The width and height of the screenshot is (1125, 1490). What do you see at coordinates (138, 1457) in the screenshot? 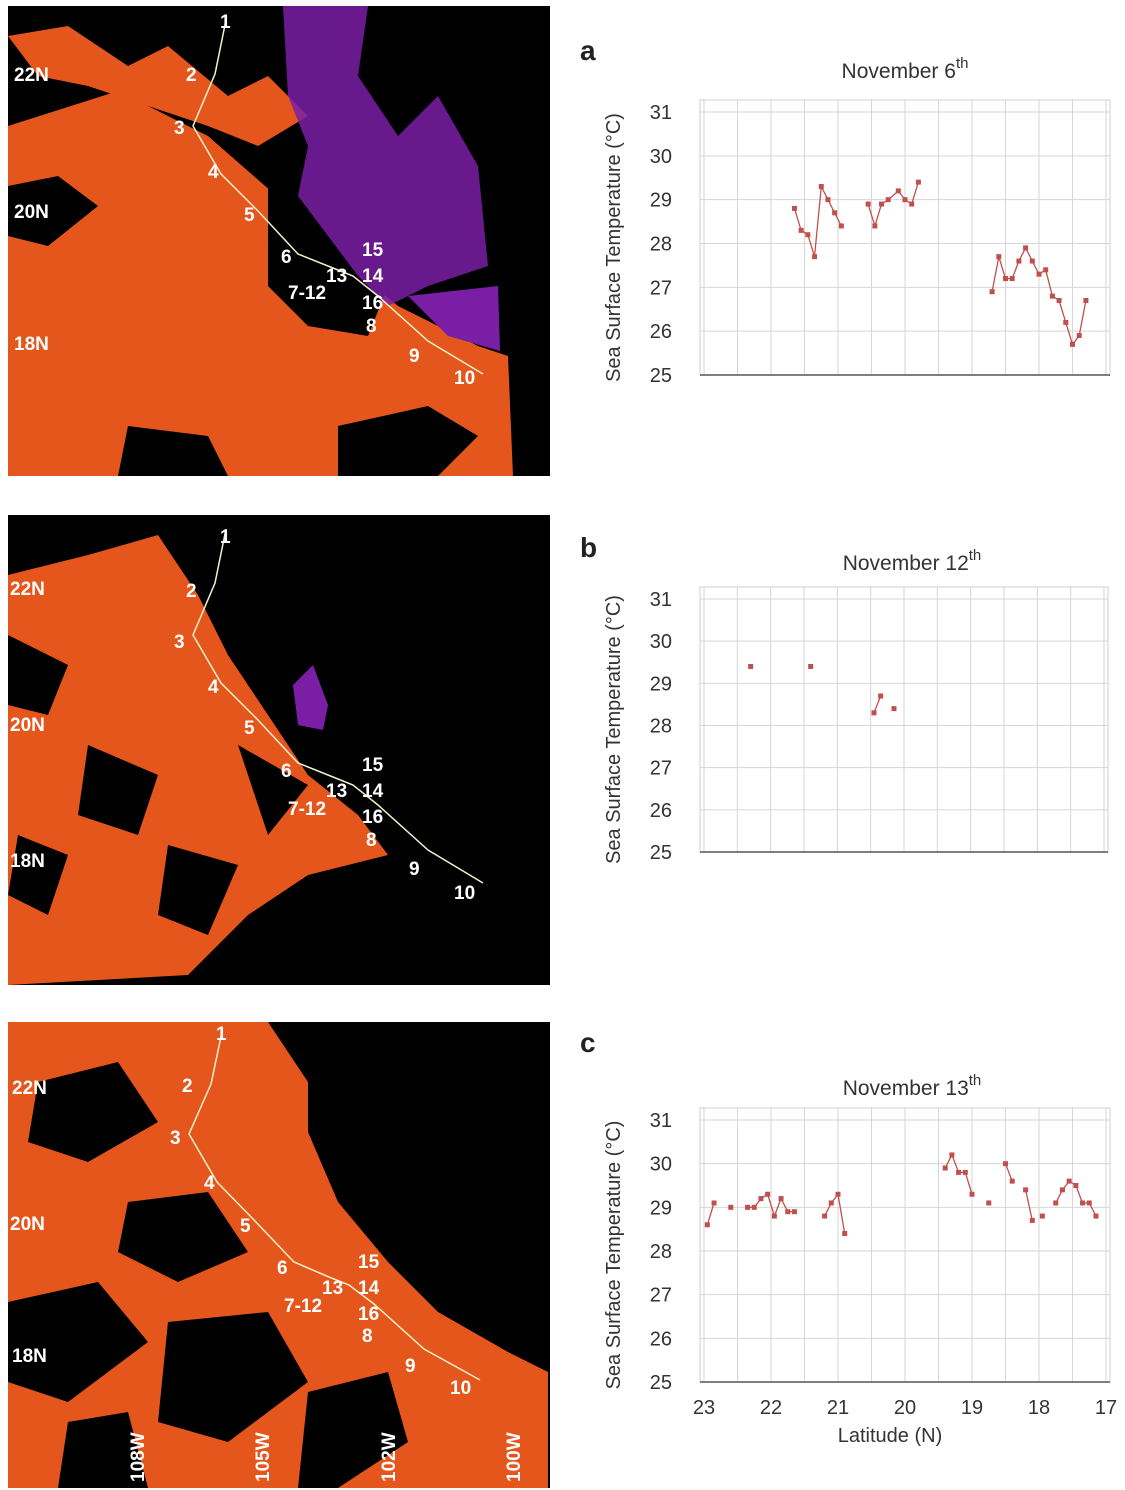
I see `lon-label: 108W` at bounding box center [138, 1457].